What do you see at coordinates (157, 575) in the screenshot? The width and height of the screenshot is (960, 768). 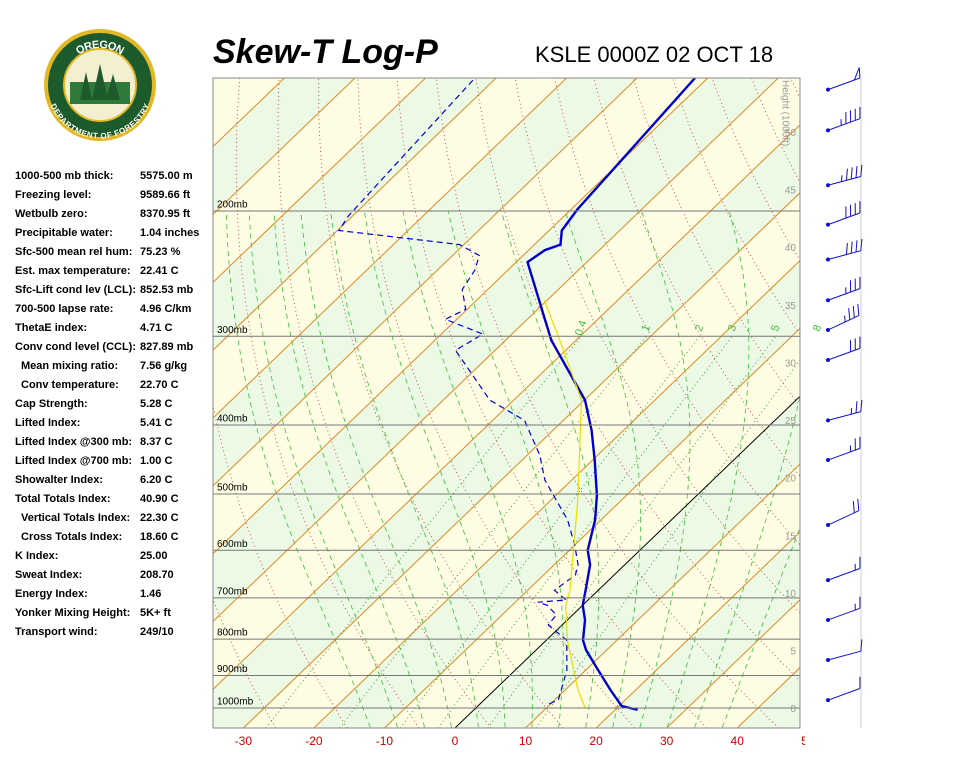 I see `stat-value: 208.70` at bounding box center [157, 575].